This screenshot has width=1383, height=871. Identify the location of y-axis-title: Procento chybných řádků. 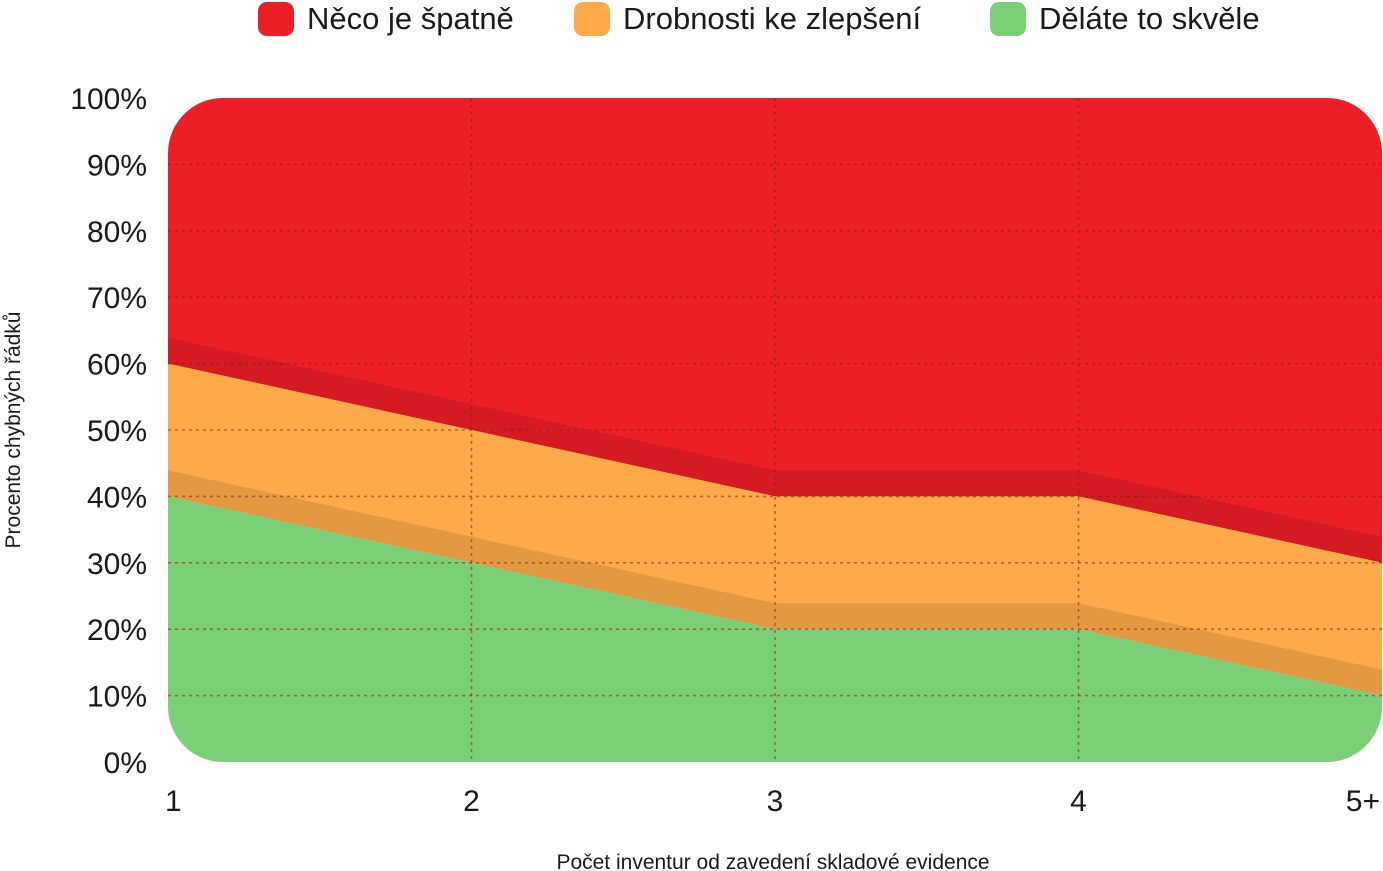
(13, 430).